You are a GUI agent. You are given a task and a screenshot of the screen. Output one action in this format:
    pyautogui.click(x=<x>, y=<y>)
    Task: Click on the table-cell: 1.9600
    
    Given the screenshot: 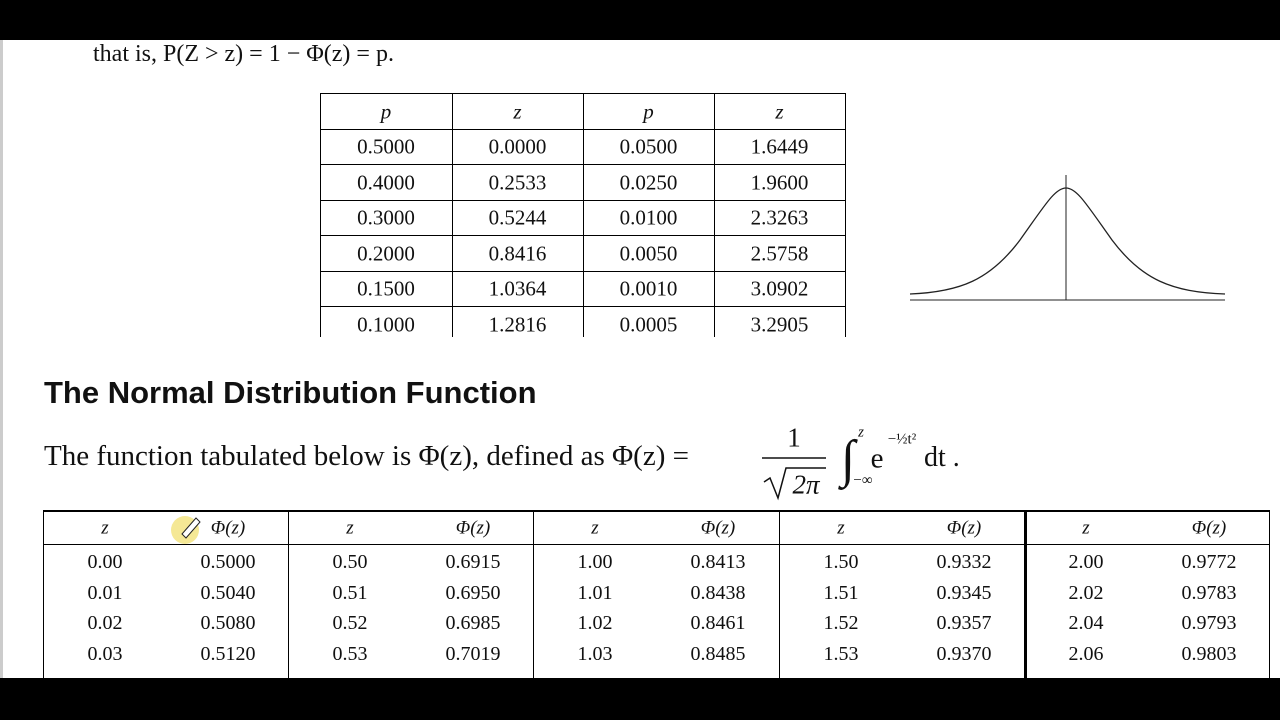 What is the action you would take?
    pyautogui.click(x=779, y=182)
    